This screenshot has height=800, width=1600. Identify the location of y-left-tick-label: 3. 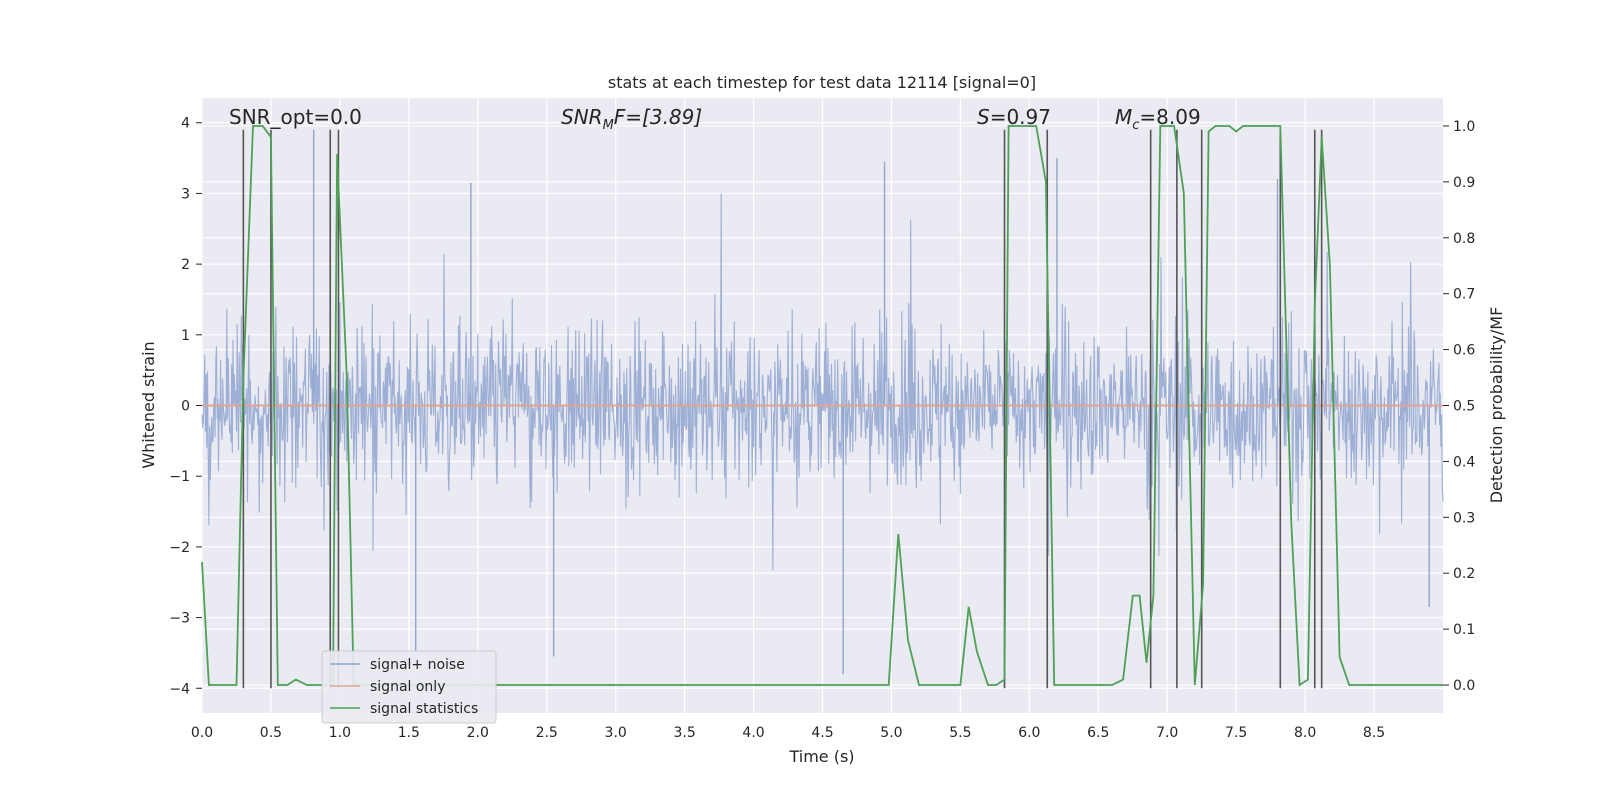
(185, 194).